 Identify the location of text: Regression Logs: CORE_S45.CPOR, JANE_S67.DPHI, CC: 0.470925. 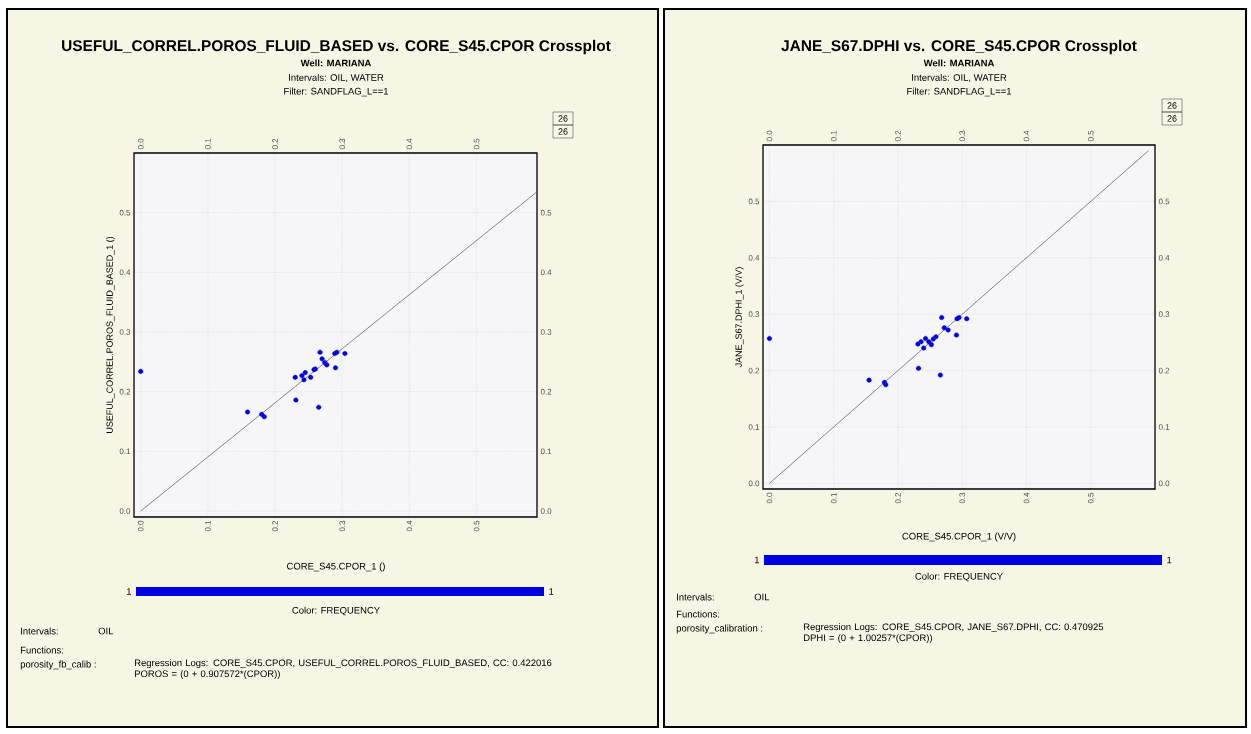
(953, 628).